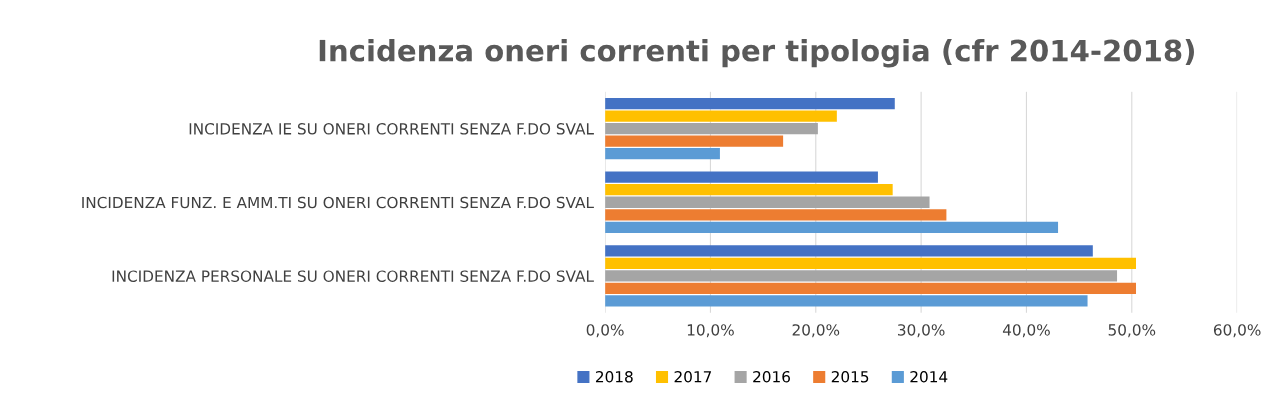 The height and width of the screenshot is (417, 1282). What do you see at coordinates (1026, 331) in the screenshot?
I see `x-tick-label: 40,0%` at bounding box center [1026, 331].